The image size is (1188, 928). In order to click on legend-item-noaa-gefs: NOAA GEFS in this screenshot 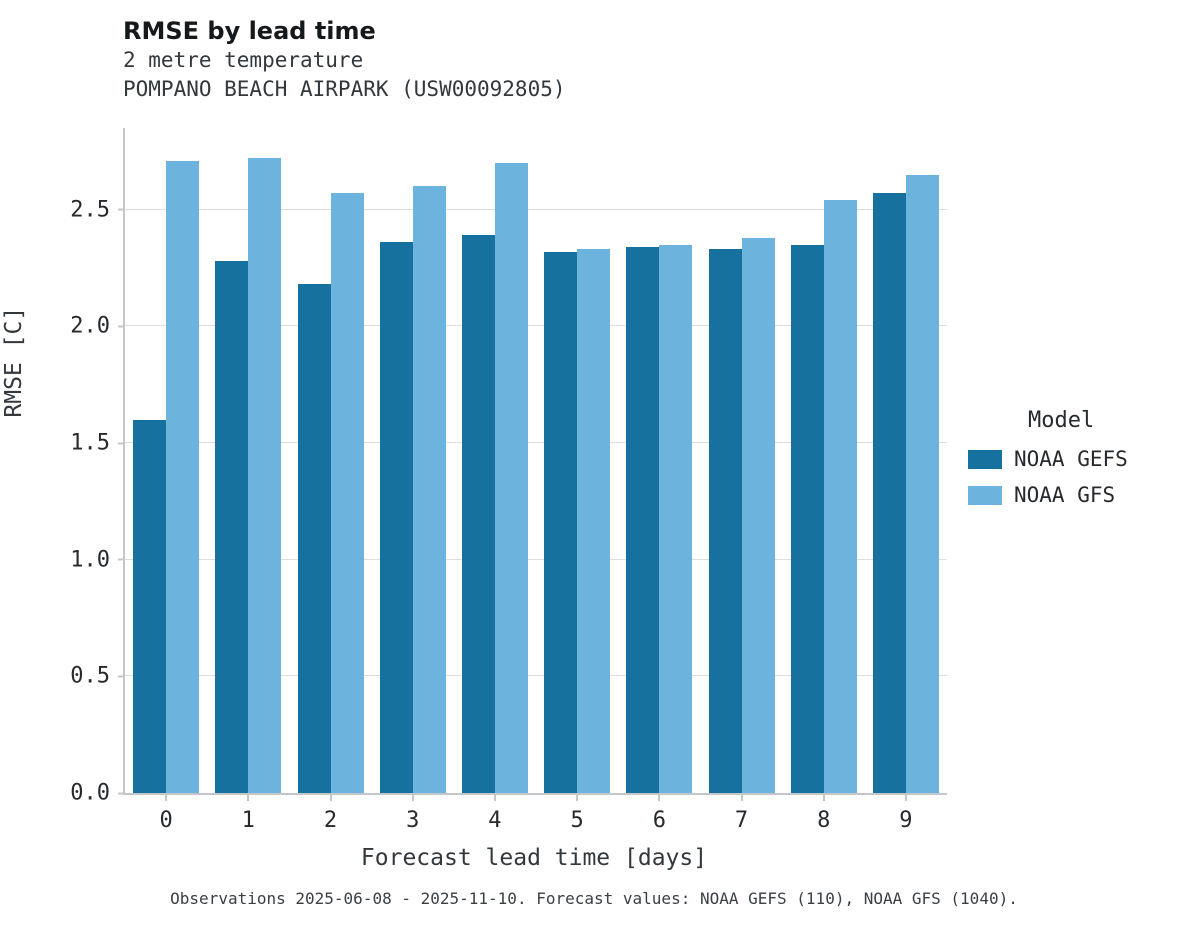, I will do `click(1048, 459)`.